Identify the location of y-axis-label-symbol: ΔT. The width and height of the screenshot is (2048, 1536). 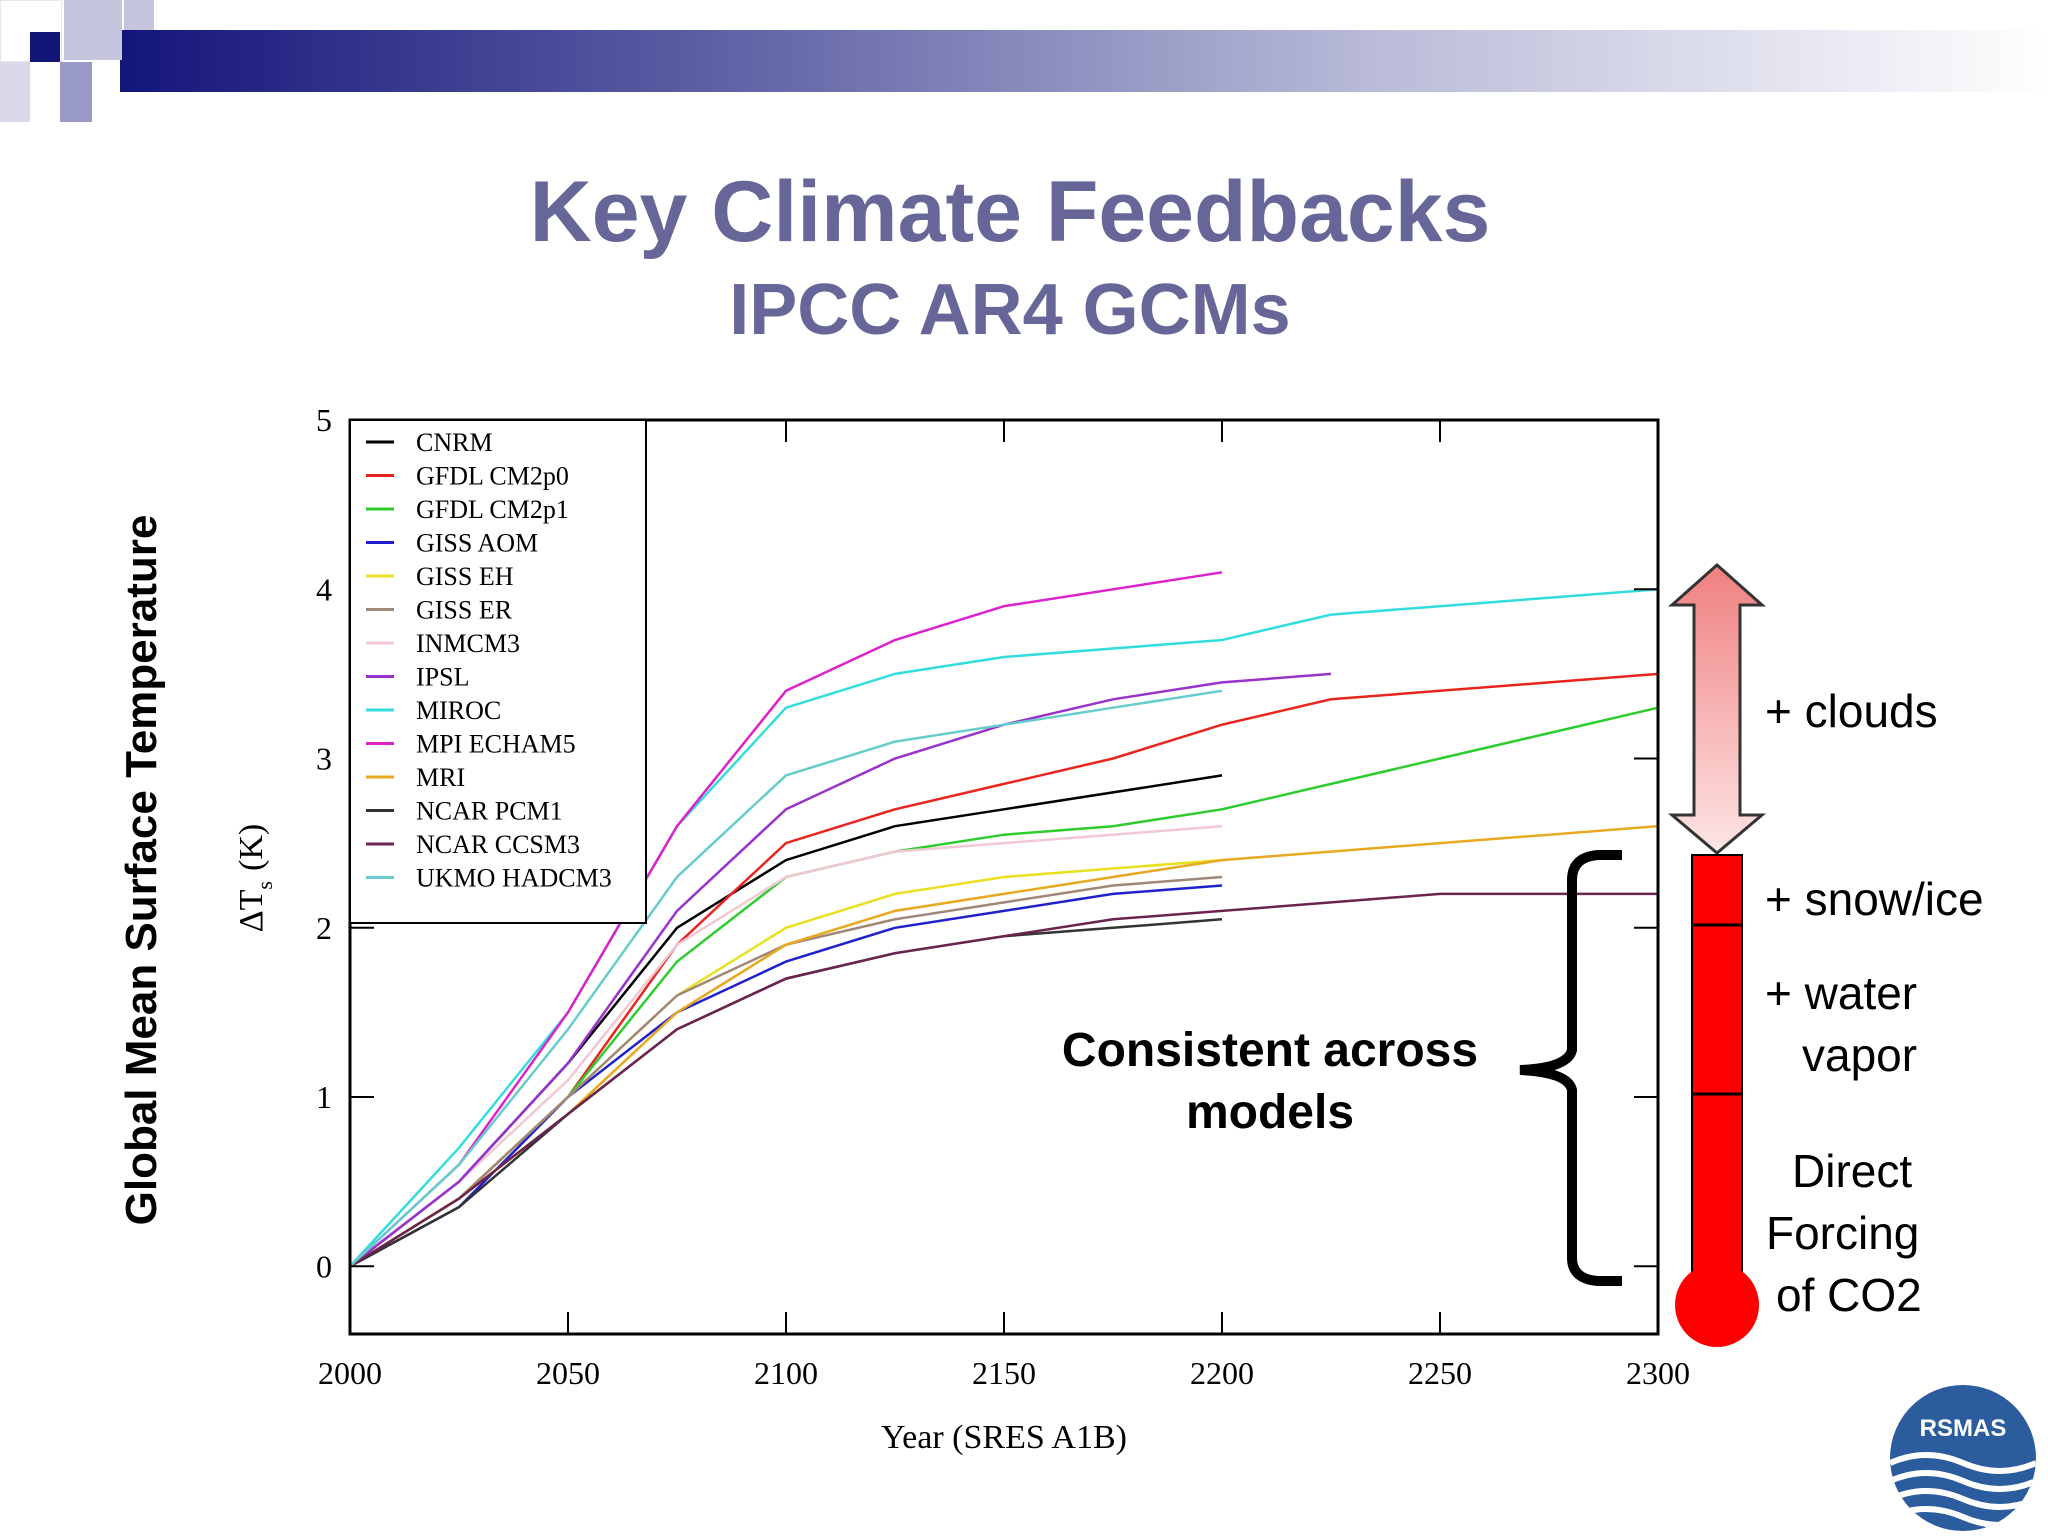
(251, 910).